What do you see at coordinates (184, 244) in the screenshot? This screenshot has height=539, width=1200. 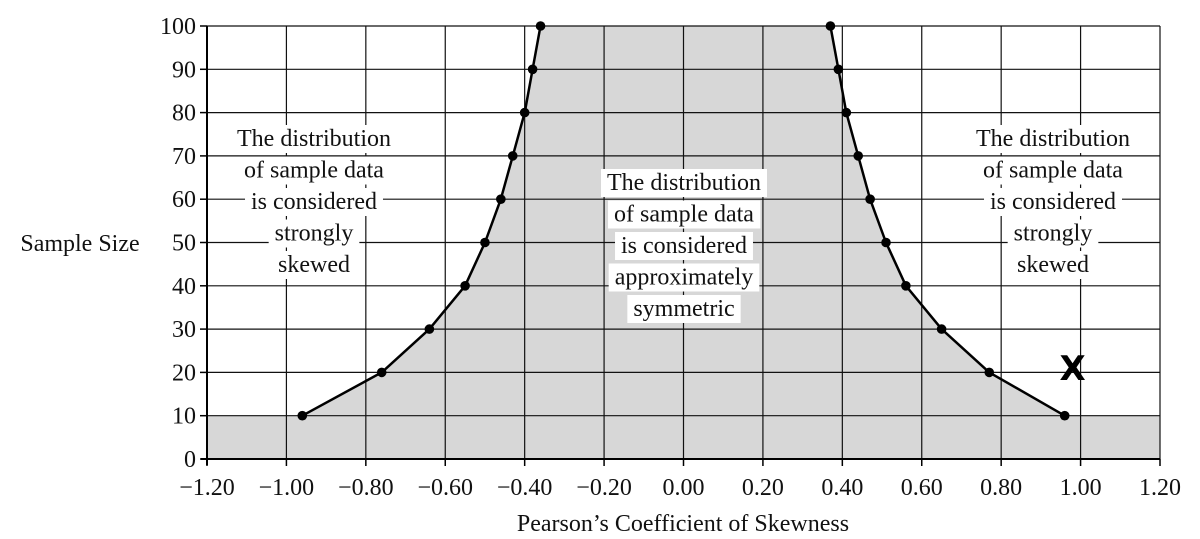 I see `y-tick-label: 50` at bounding box center [184, 244].